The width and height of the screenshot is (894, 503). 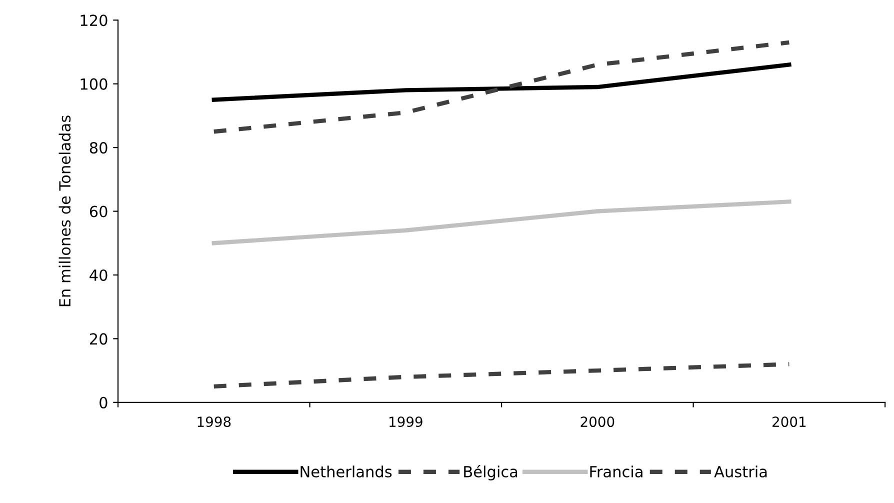 What do you see at coordinates (94, 20) in the screenshot?
I see `y-tick-label: 120` at bounding box center [94, 20].